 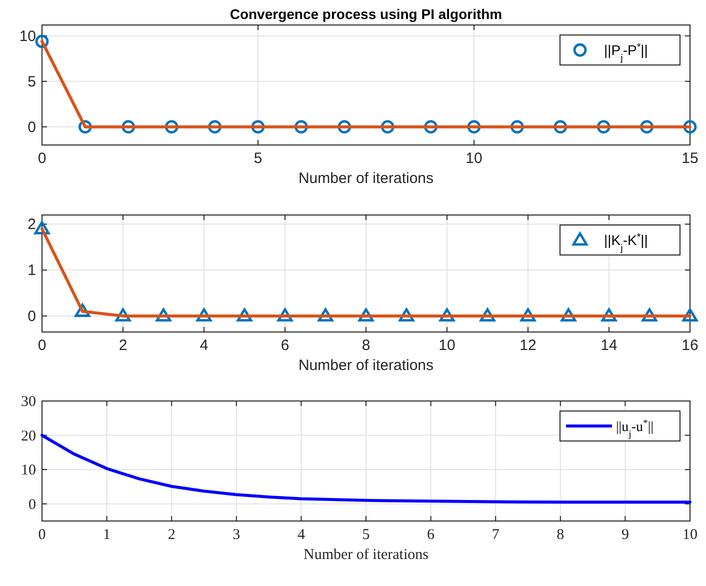 I want to click on x-tick-label: 7, so click(x=496, y=535).